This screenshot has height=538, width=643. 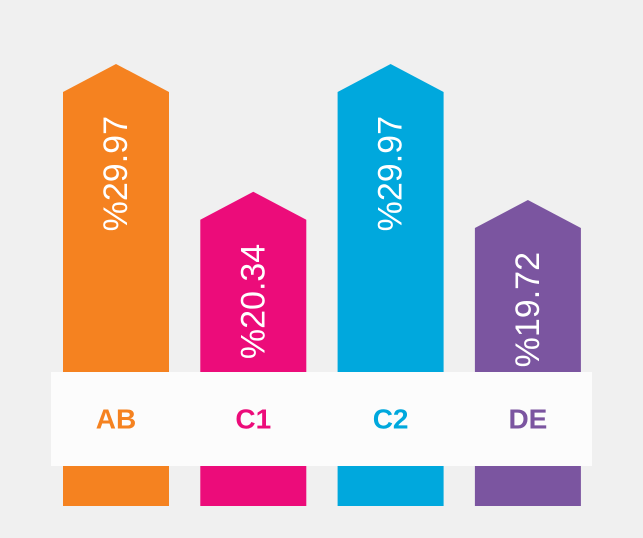 I want to click on value-label-de: %19.72, so click(x=528, y=309).